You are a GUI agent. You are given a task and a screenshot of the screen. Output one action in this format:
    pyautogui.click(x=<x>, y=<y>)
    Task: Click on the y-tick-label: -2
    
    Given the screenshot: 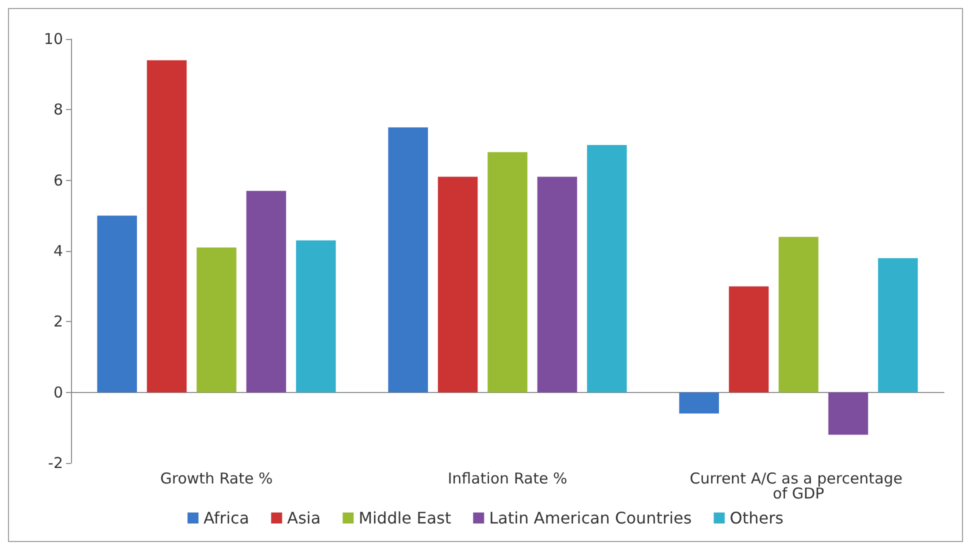 What is the action you would take?
    pyautogui.click(x=55, y=463)
    